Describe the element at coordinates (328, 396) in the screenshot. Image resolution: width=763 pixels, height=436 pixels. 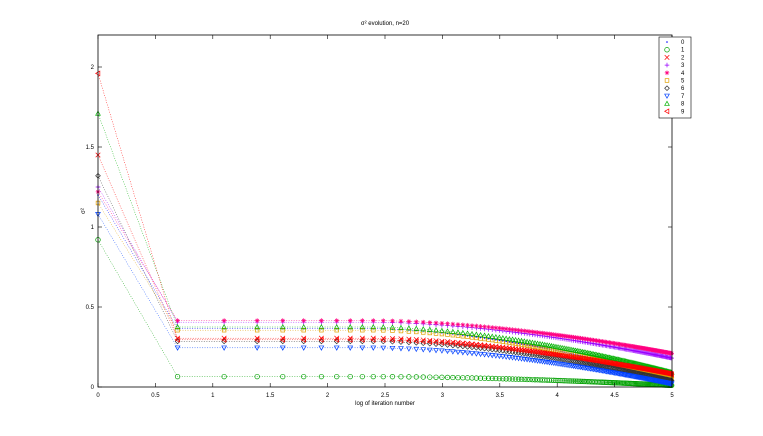
I see `x-tick-label: 2` at that location.